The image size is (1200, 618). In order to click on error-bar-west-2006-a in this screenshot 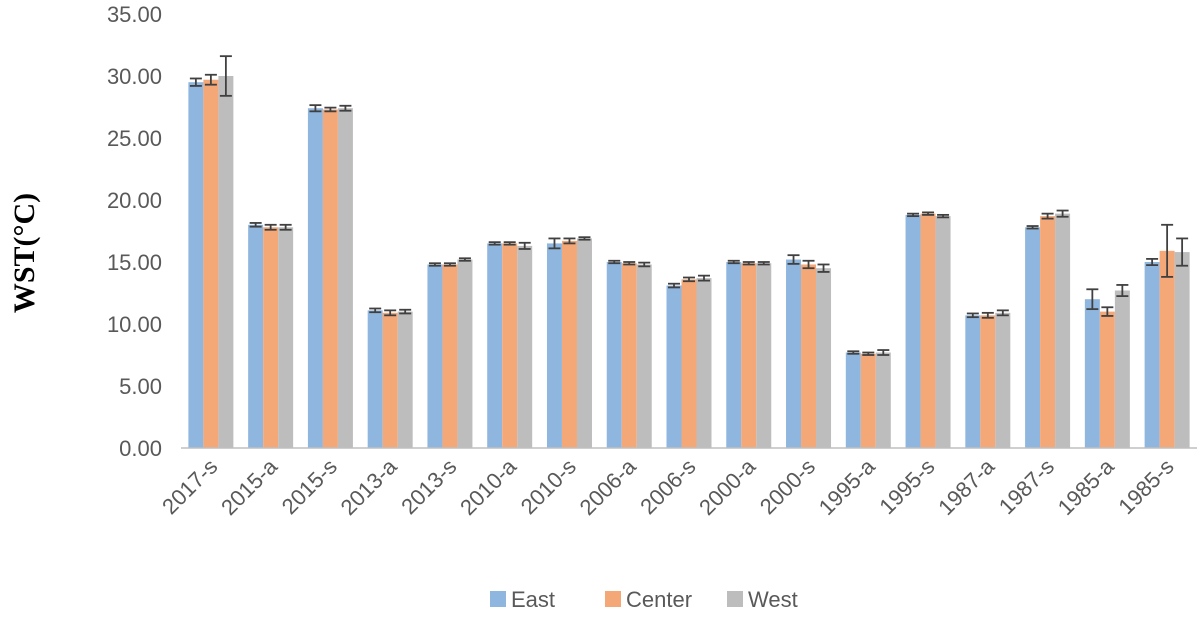, I will do `click(644, 264)`.